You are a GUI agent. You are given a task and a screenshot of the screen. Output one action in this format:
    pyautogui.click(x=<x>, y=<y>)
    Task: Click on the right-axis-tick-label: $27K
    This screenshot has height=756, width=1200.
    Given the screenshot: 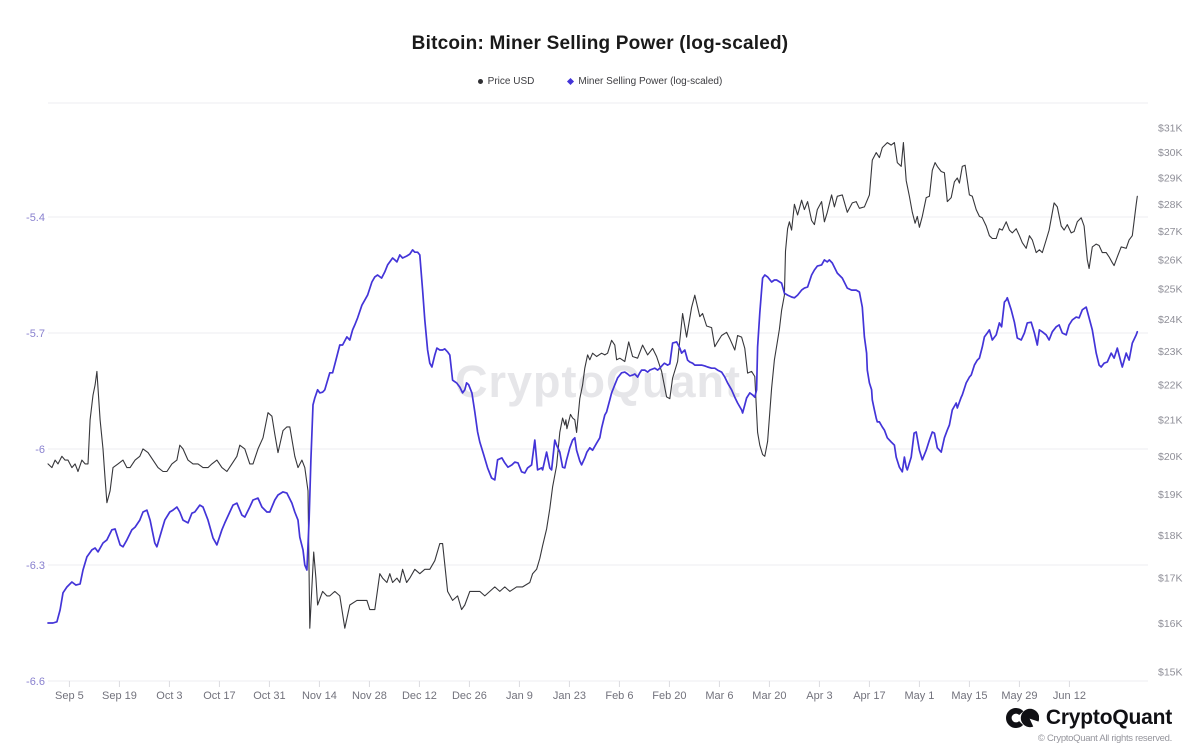 What is the action you would take?
    pyautogui.click(x=1170, y=232)
    